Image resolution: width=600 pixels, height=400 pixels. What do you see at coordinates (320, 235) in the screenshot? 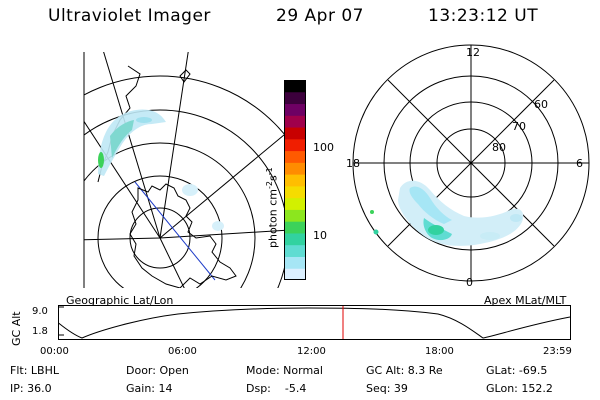
I see `colorbar-tick-10: 10` at bounding box center [320, 235].